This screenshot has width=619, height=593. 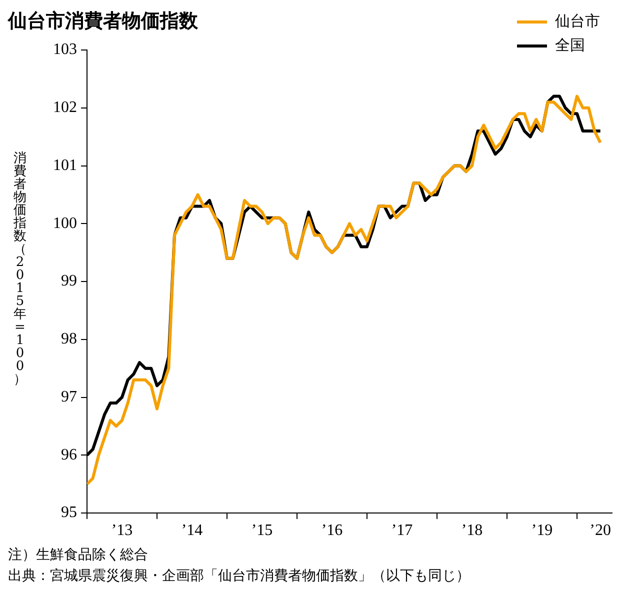 I want to click on x-tick-label: ’18, so click(x=472, y=530).